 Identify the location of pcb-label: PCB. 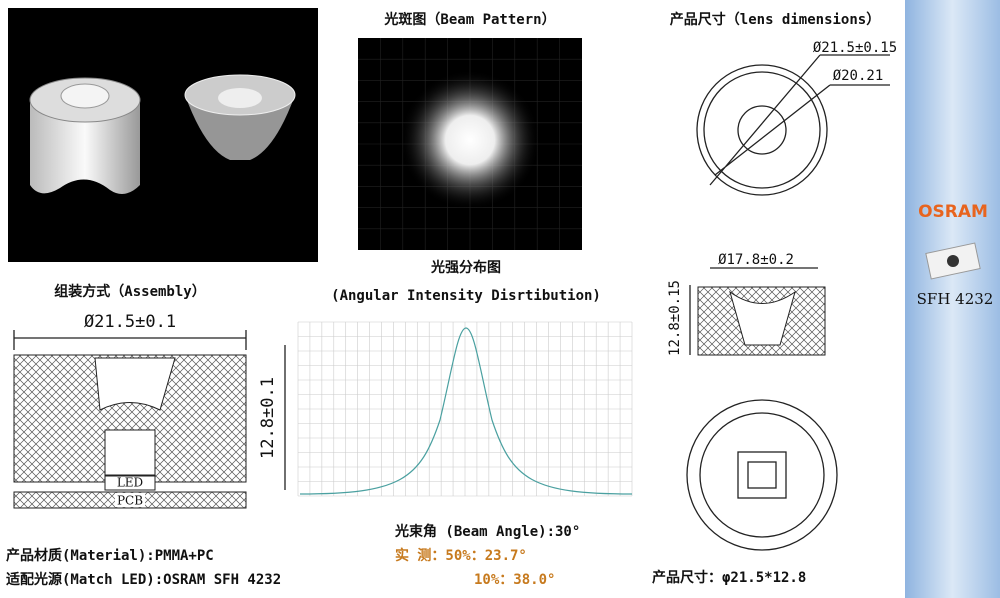
(130, 501).